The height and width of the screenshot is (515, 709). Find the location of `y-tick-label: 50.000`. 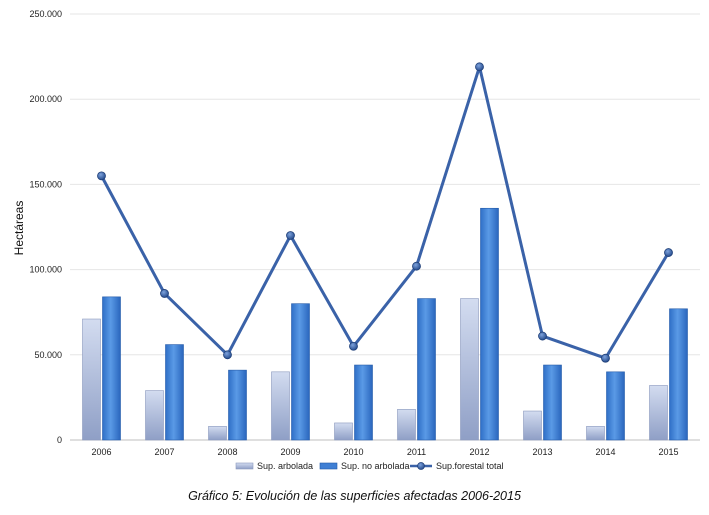

y-tick-label: 50.000 is located at coordinates (48, 355).